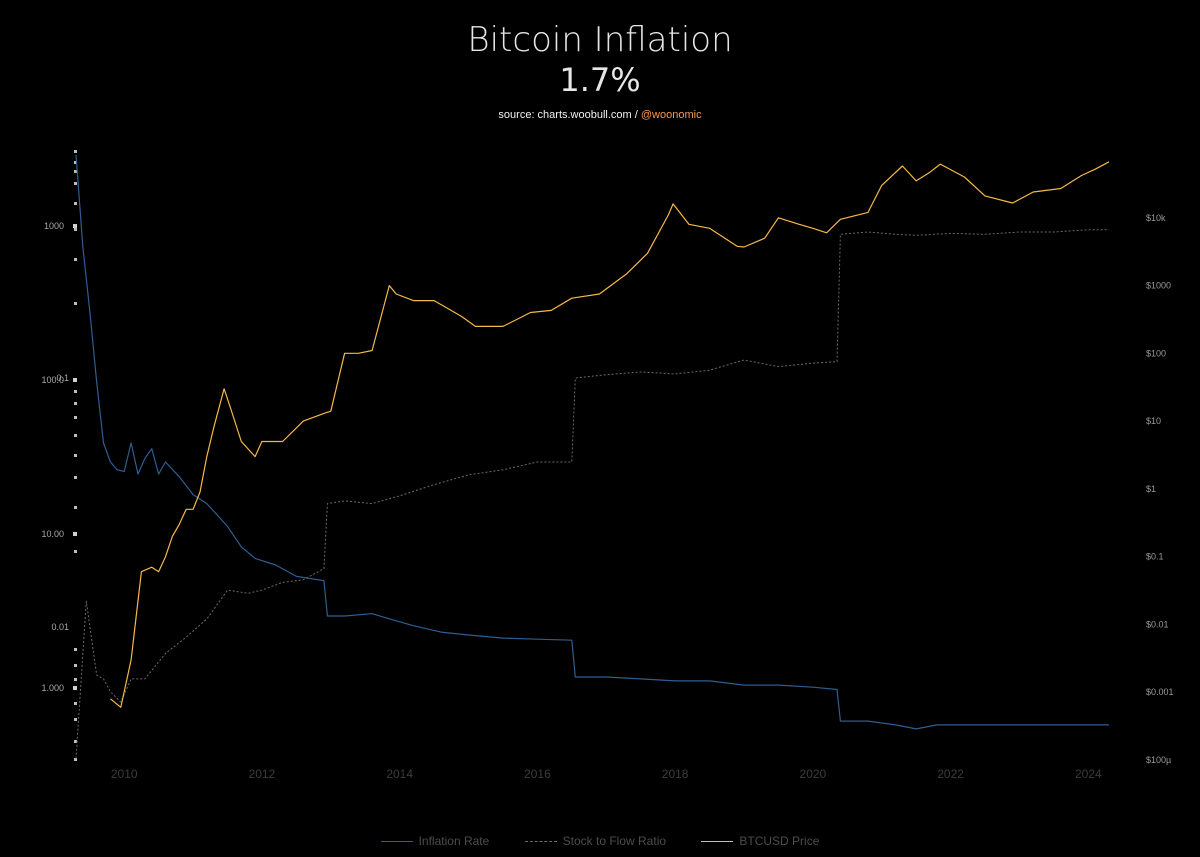  I want to click on chart-subtitle: 1.7%, so click(600, 80).